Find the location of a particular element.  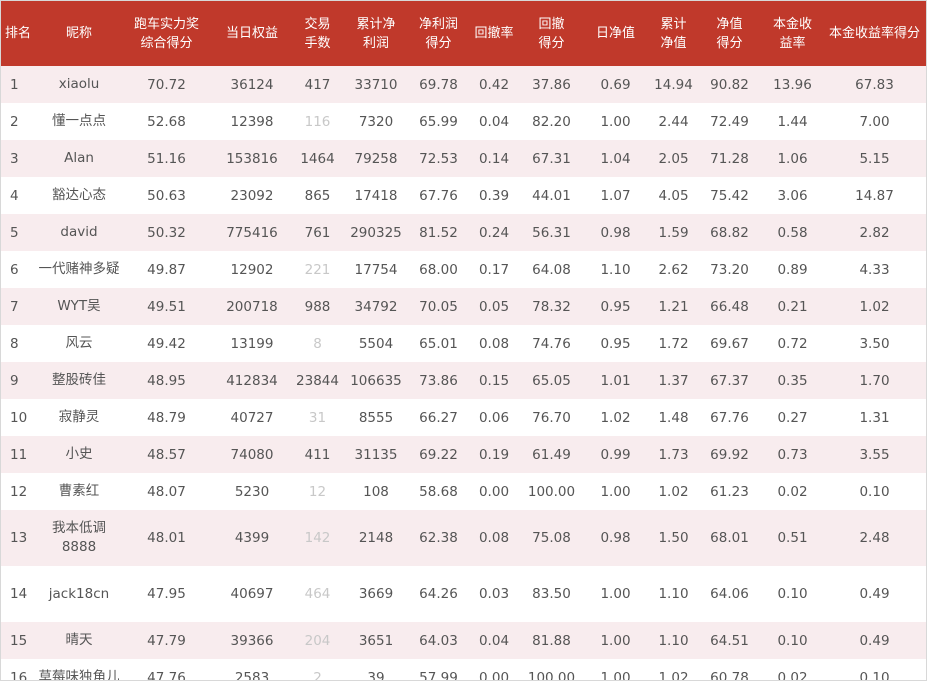

header-drawdown-rate: 回撤率 is located at coordinates (494, 33).